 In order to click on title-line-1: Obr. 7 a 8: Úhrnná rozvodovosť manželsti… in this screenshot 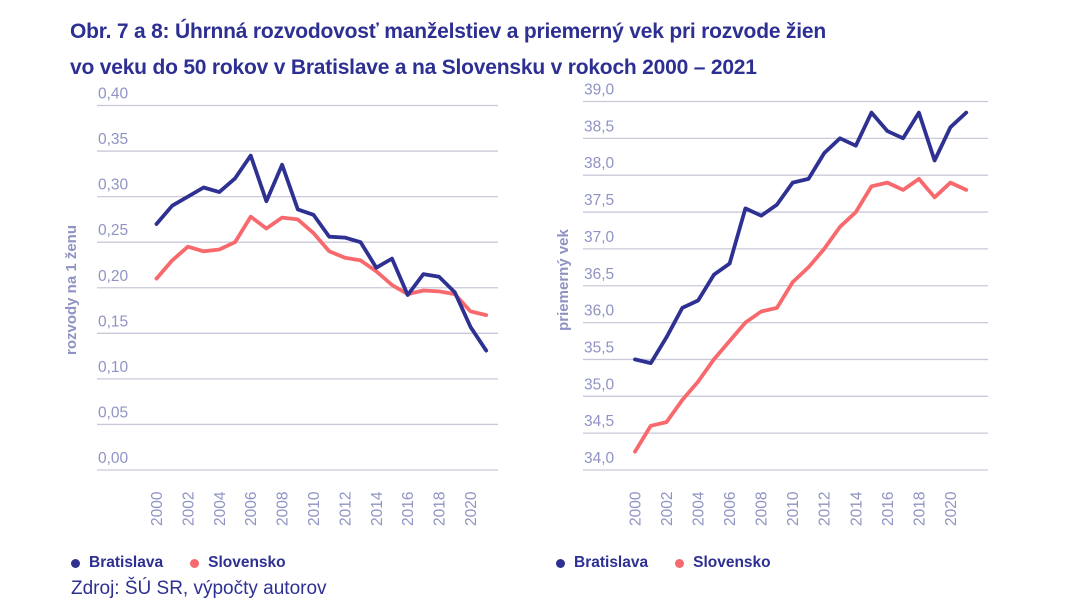, I will do `click(448, 31)`.